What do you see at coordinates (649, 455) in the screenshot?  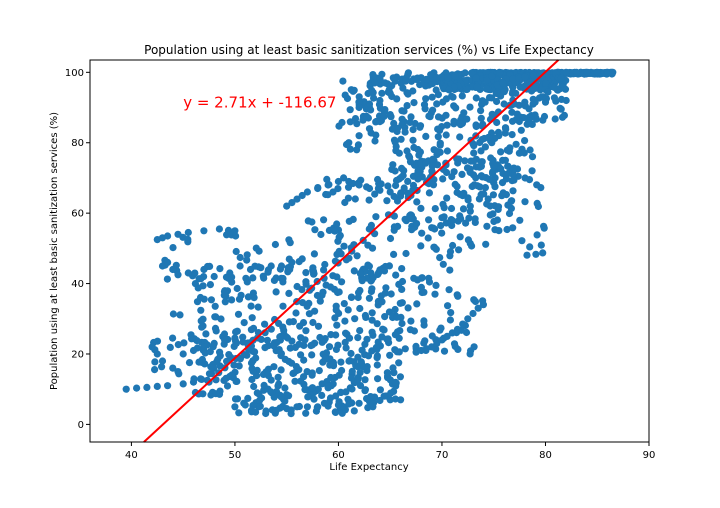 I see `x-tick-label: 90` at bounding box center [649, 455].